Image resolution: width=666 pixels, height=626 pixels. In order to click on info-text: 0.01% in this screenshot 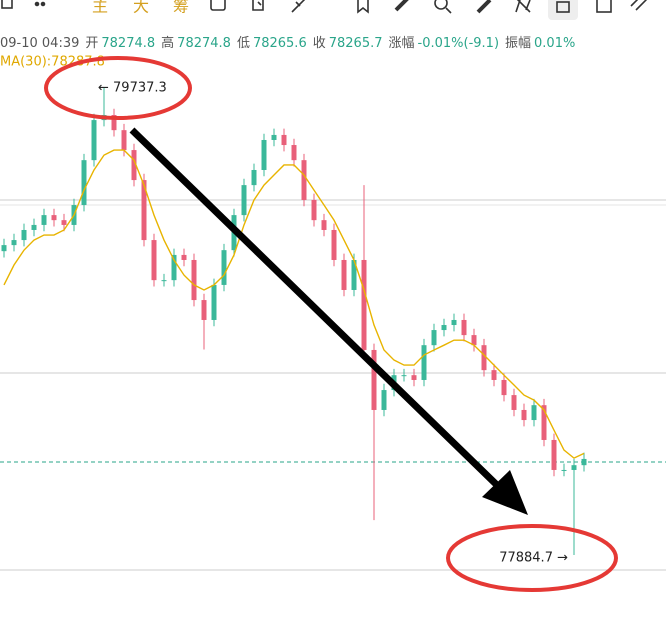, I will do `click(555, 43)`.